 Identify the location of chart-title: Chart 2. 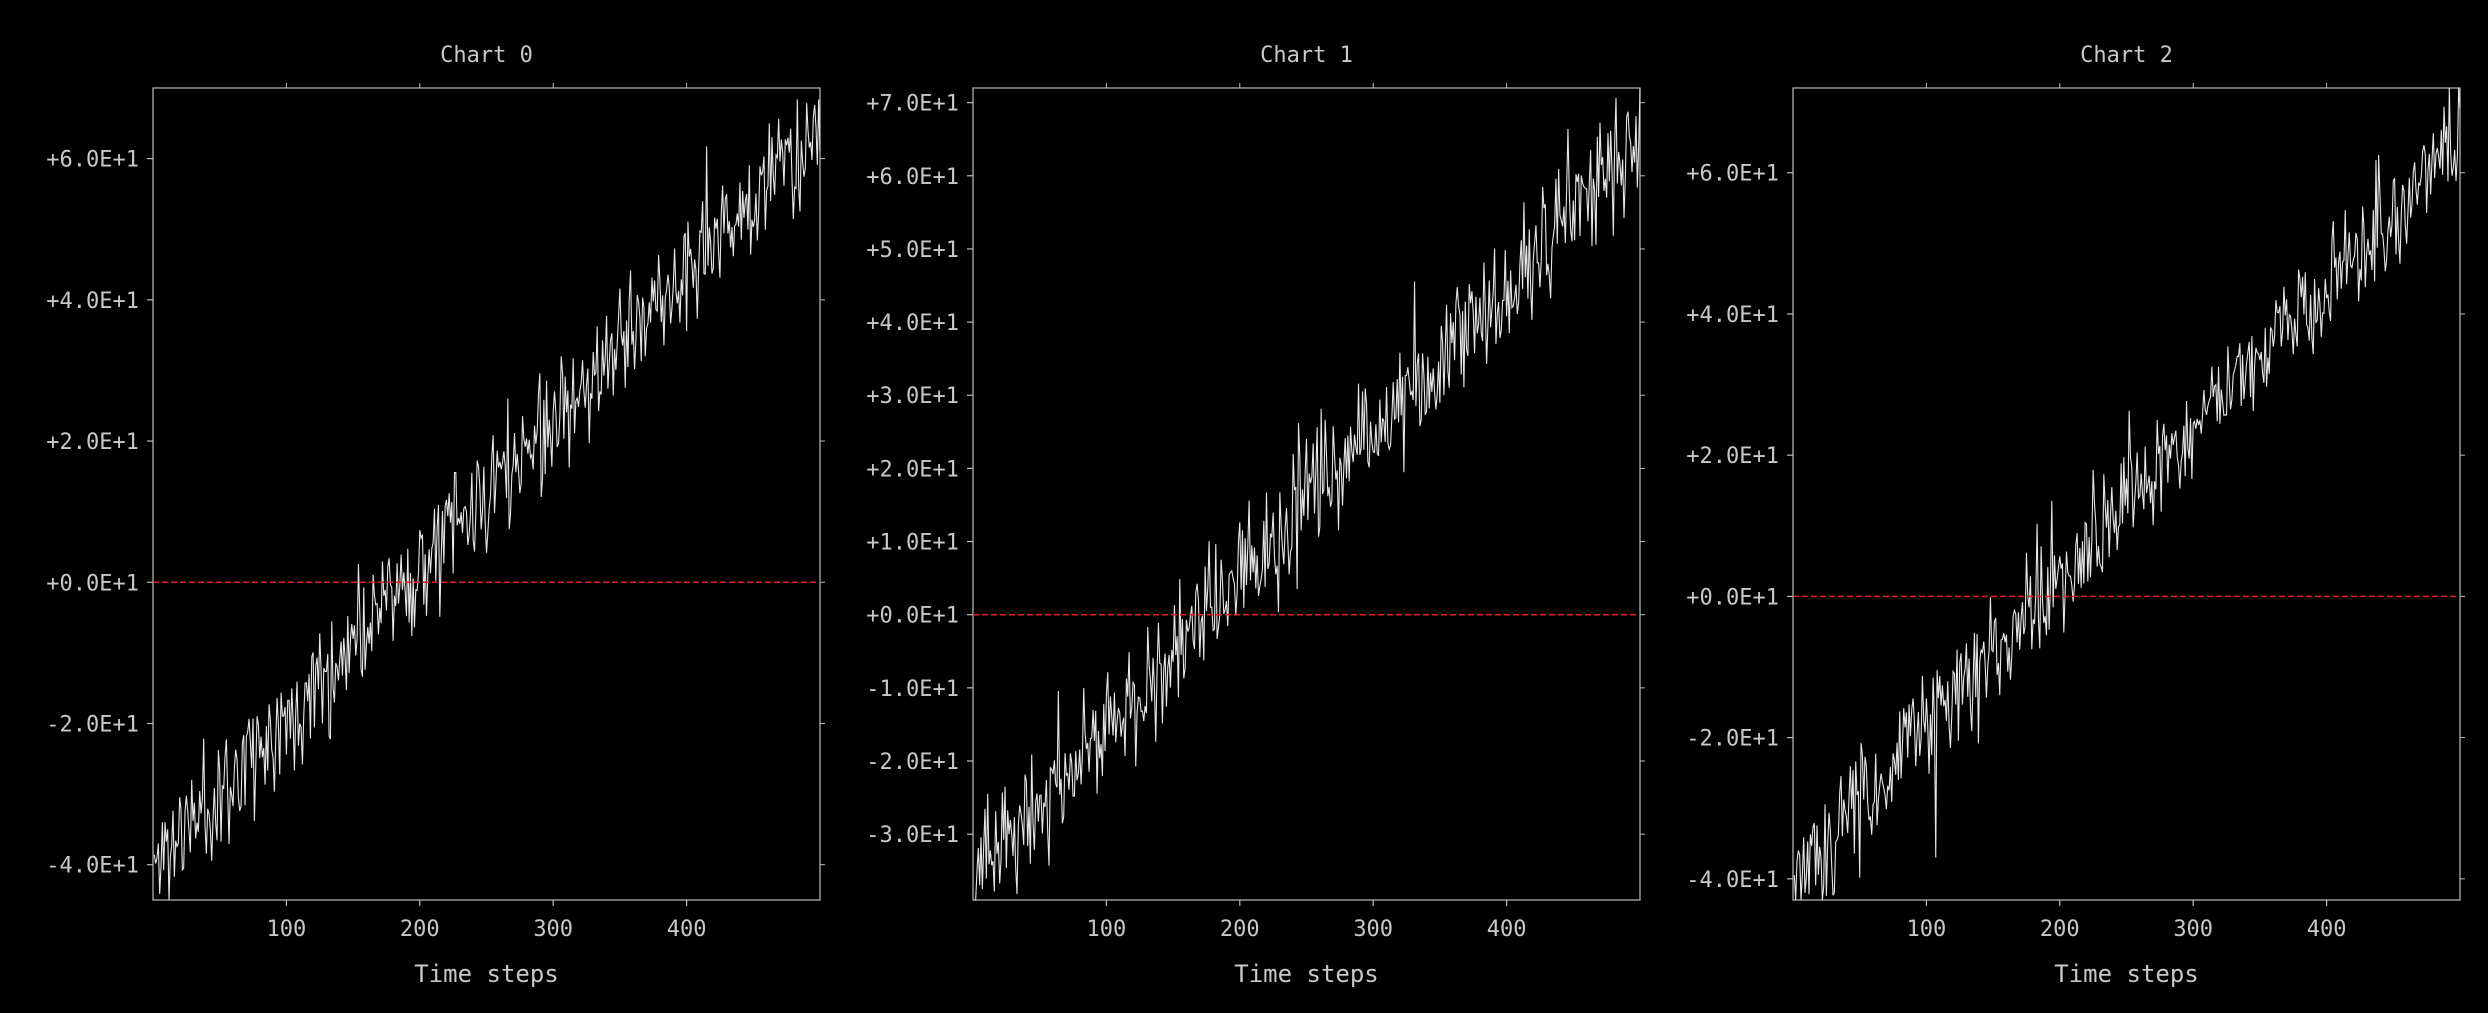
(2126, 55).